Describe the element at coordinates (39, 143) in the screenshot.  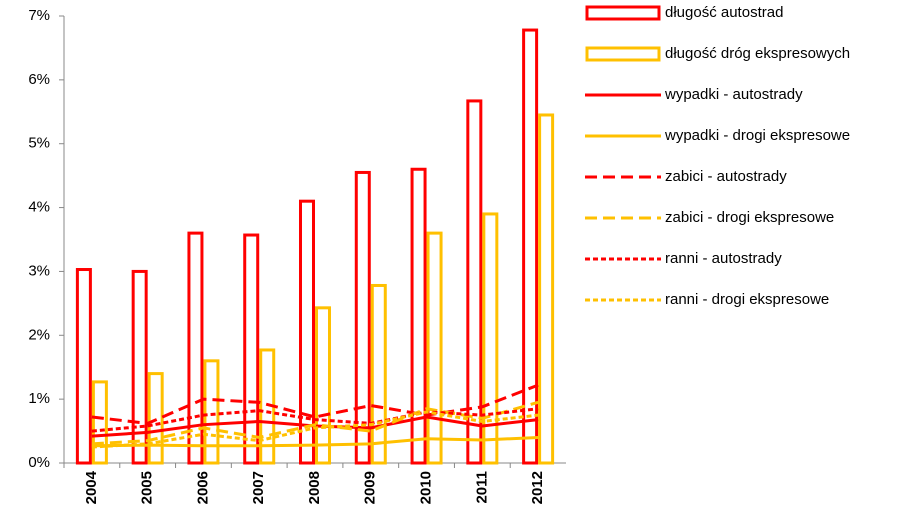
I see `y-tick-label: 5%` at that location.